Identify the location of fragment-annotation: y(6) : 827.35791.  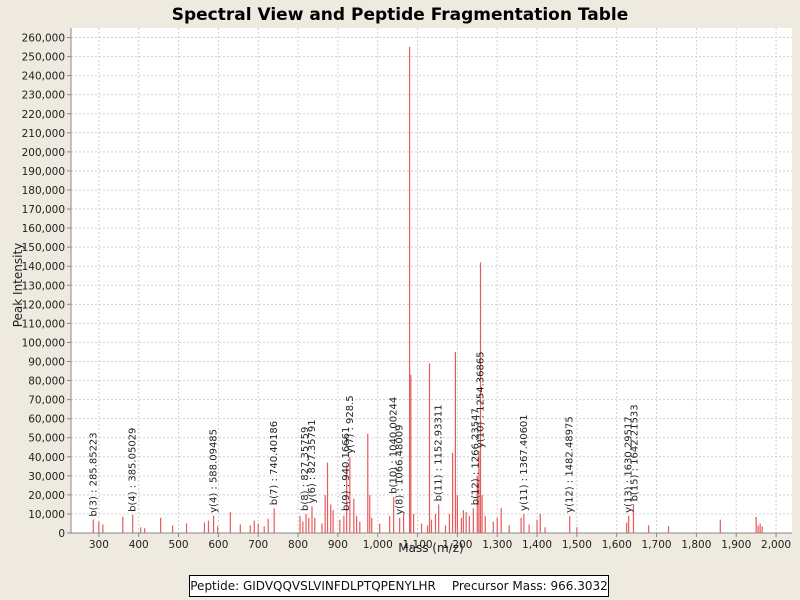
(312, 461).